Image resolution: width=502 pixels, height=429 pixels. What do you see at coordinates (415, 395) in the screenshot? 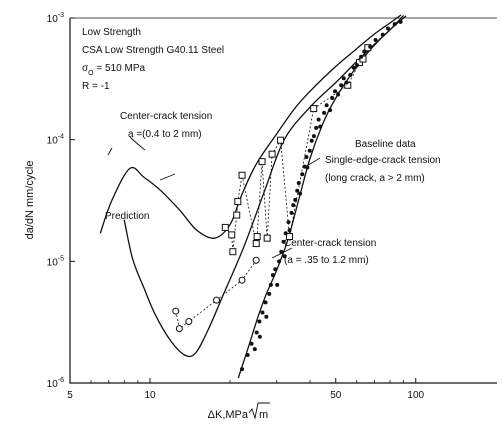
I see `x-tick-label-3: 100` at bounding box center [415, 395].